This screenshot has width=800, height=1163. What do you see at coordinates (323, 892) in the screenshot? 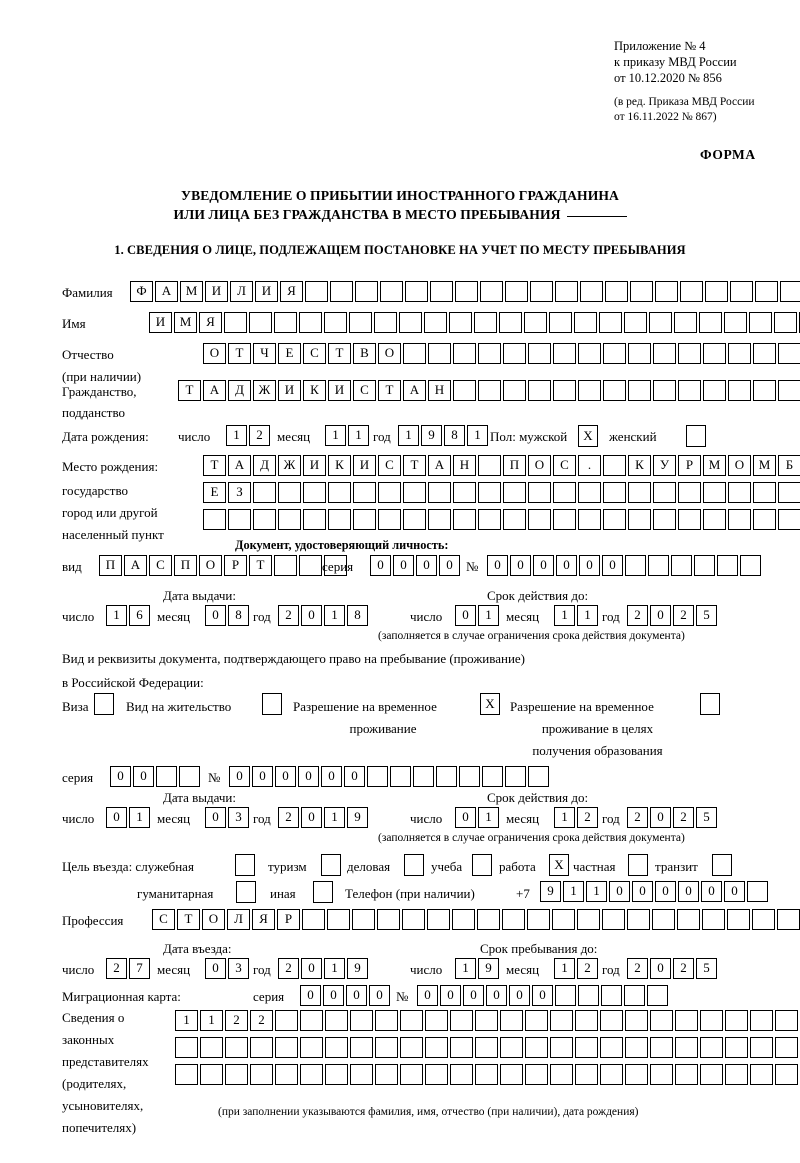
I see `purpose-other-checkbox` at bounding box center [323, 892].